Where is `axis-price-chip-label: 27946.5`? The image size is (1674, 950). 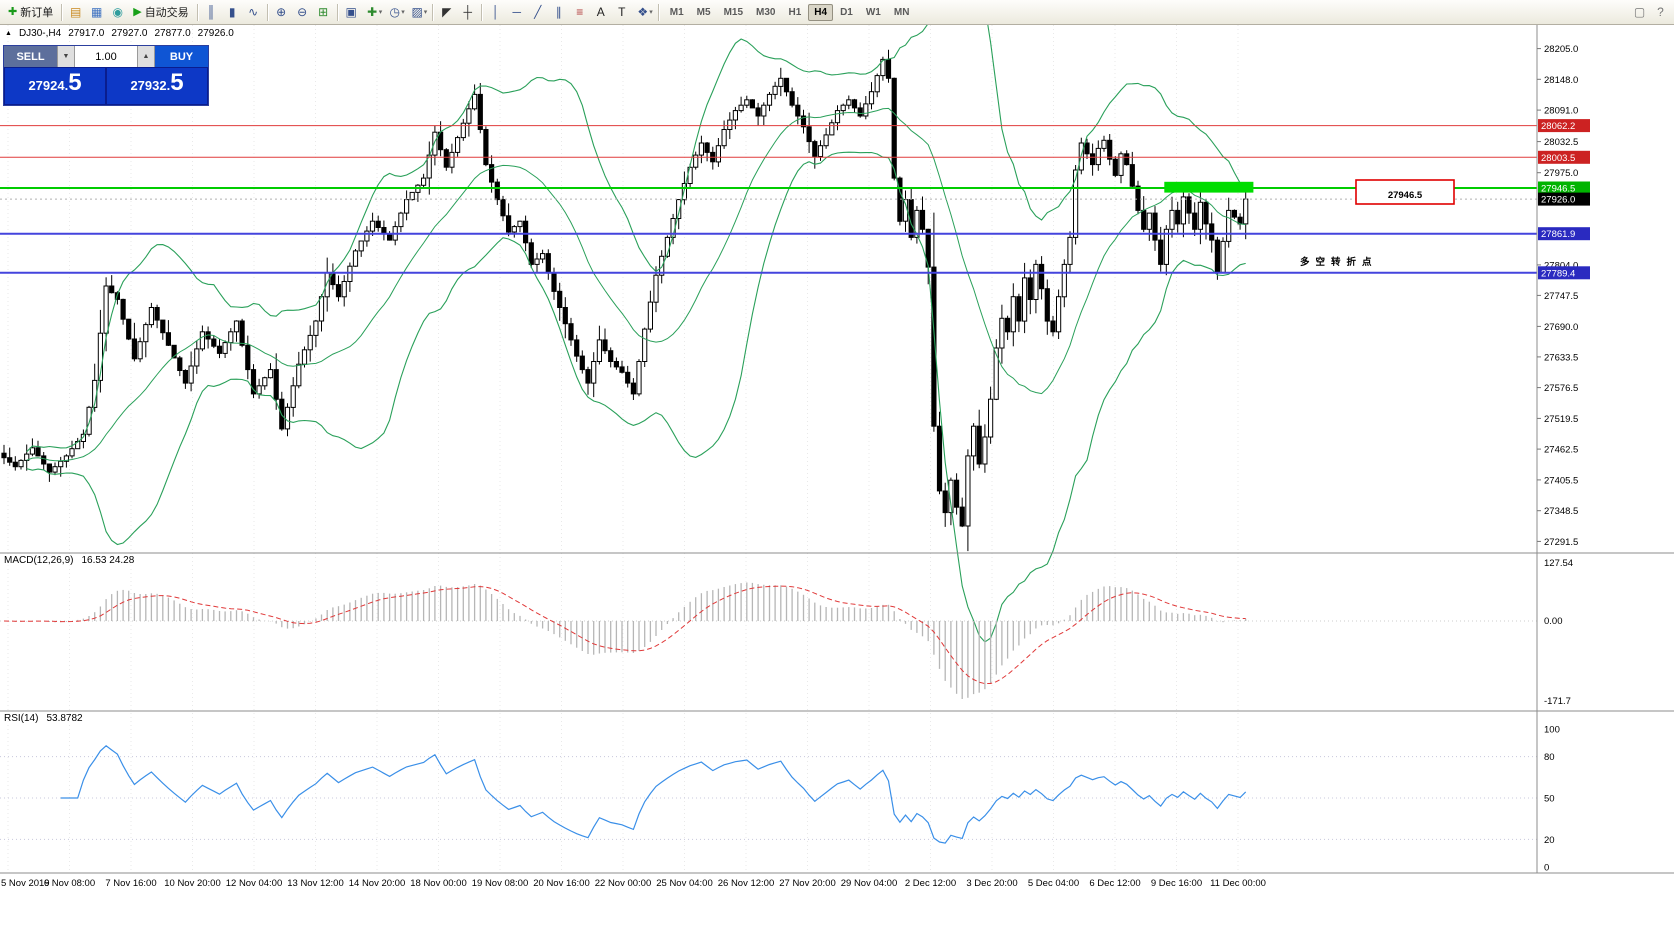
axis-price-chip-label: 27946.5 is located at coordinates (1558, 189).